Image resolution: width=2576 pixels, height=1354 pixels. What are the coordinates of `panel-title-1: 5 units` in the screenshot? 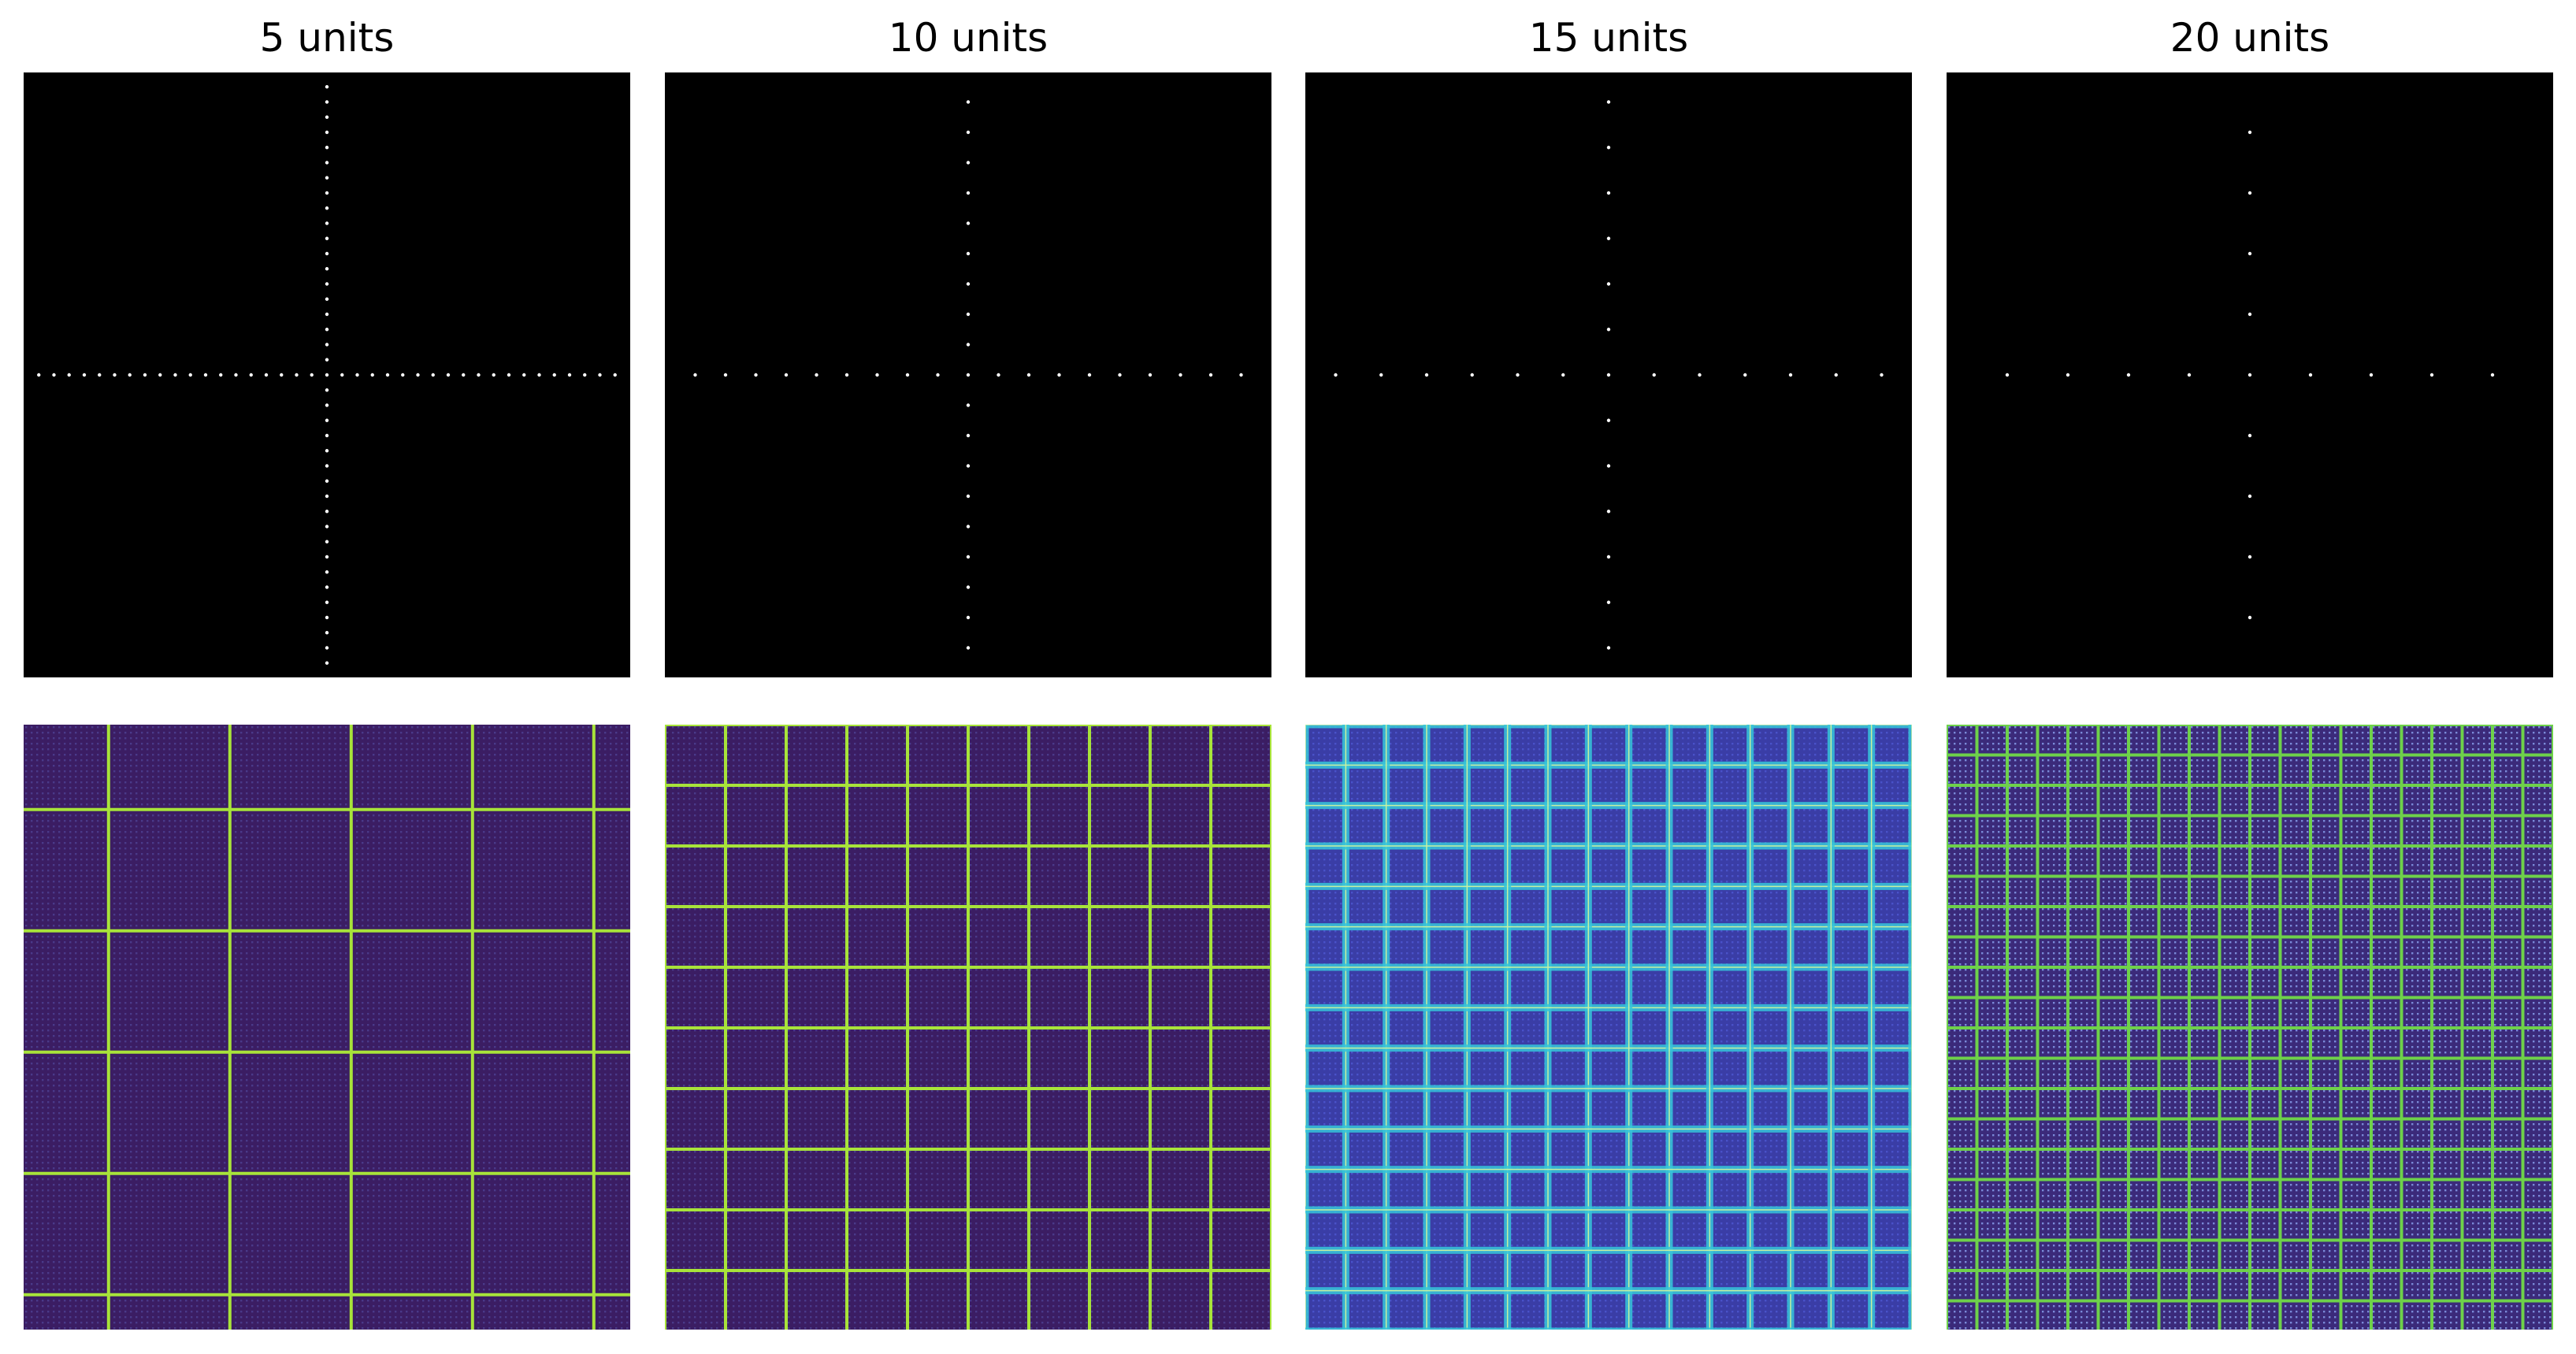 It's located at (327, 37).